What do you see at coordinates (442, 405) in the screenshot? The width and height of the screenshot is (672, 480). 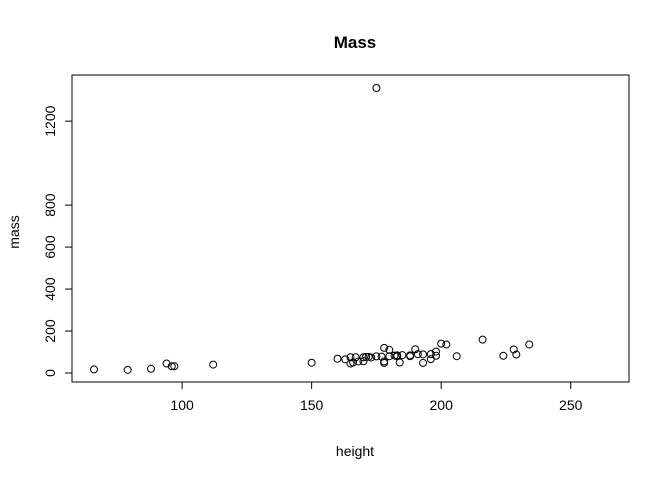 I see `x-tick-label: 200` at bounding box center [442, 405].